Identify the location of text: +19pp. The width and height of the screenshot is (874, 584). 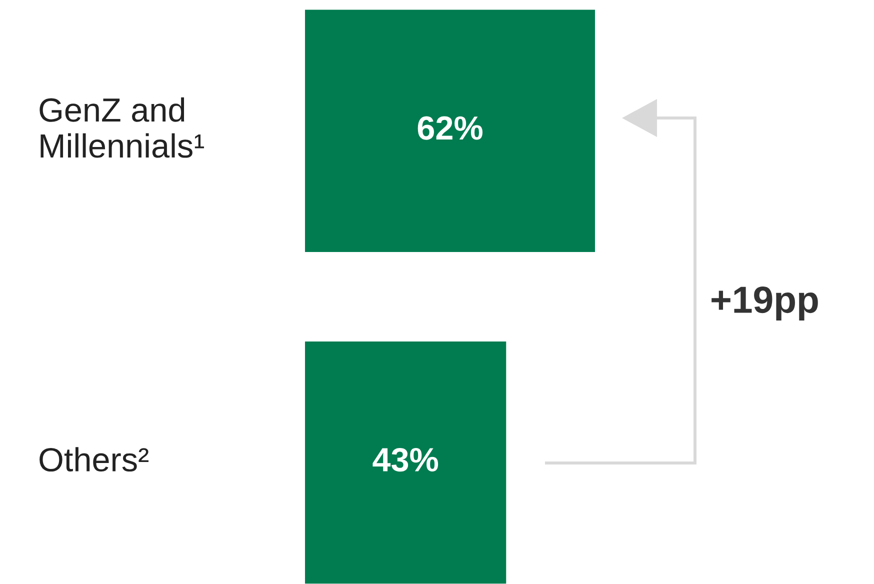
(765, 303).